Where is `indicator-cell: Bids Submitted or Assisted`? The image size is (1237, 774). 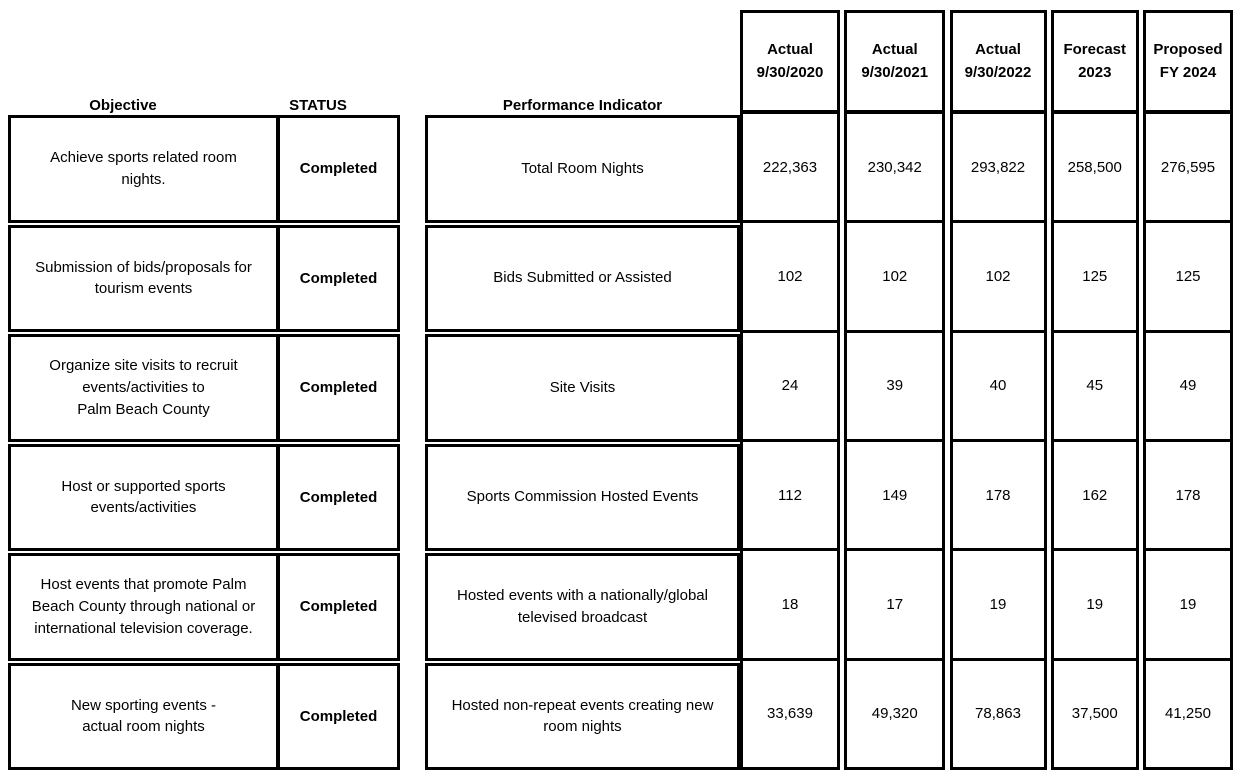 indicator-cell: Bids Submitted or Assisted is located at coordinates (582, 278).